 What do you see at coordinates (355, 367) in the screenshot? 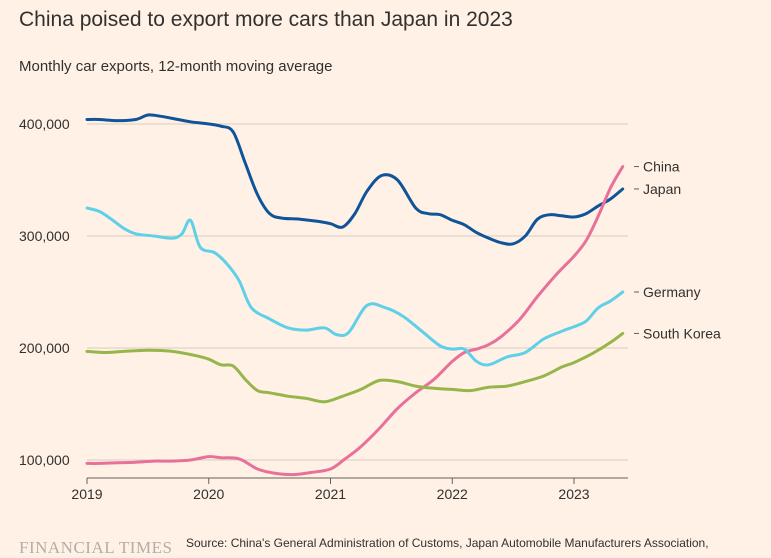
I see `series-line-south-korea` at bounding box center [355, 367].